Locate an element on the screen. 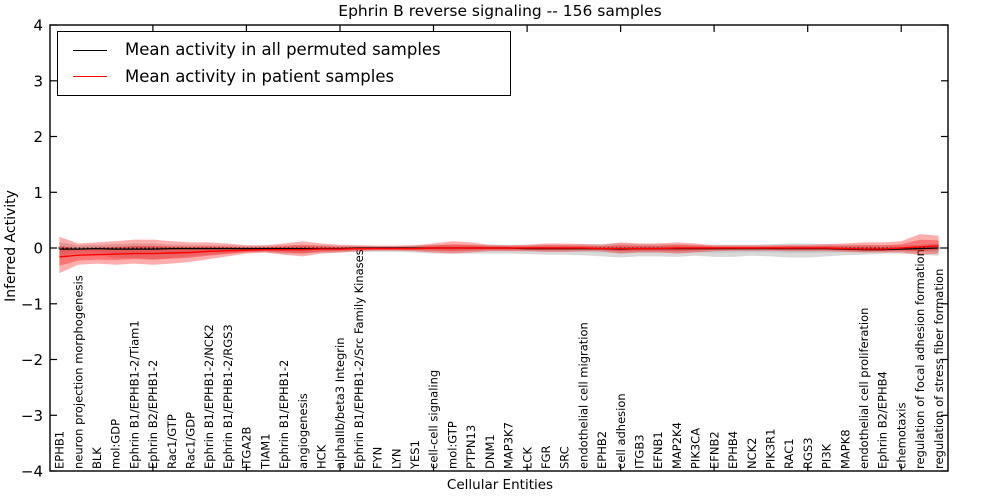 This screenshot has width=1000, height=500. legend-line-patient-icon is located at coordinates (90, 77).